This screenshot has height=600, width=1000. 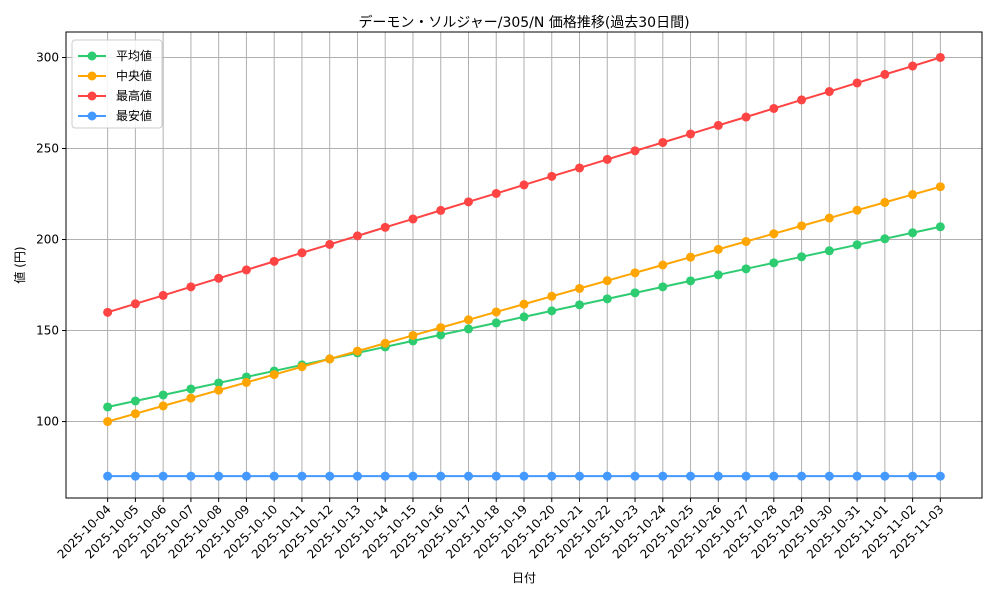 What do you see at coordinates (19, 264) in the screenshot?
I see `y-axis-label: 値 (円)` at bounding box center [19, 264].